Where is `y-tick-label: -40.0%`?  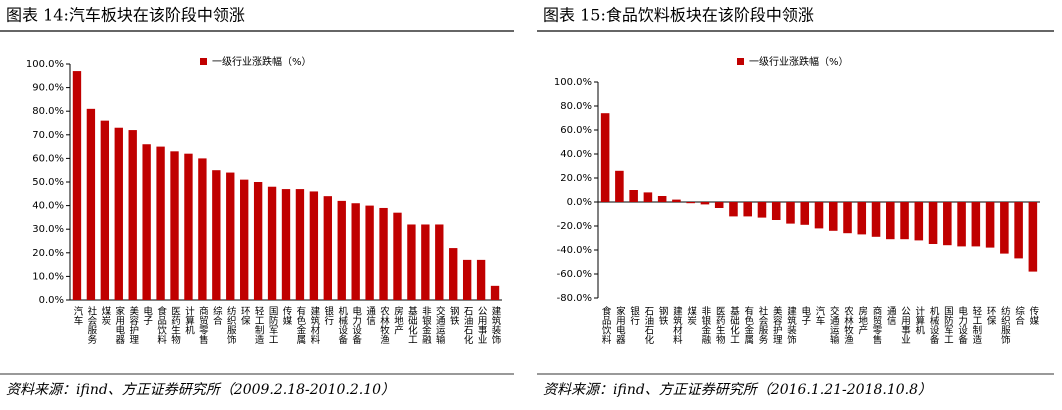
y-tick-label: -40.0% is located at coordinates (574, 250).